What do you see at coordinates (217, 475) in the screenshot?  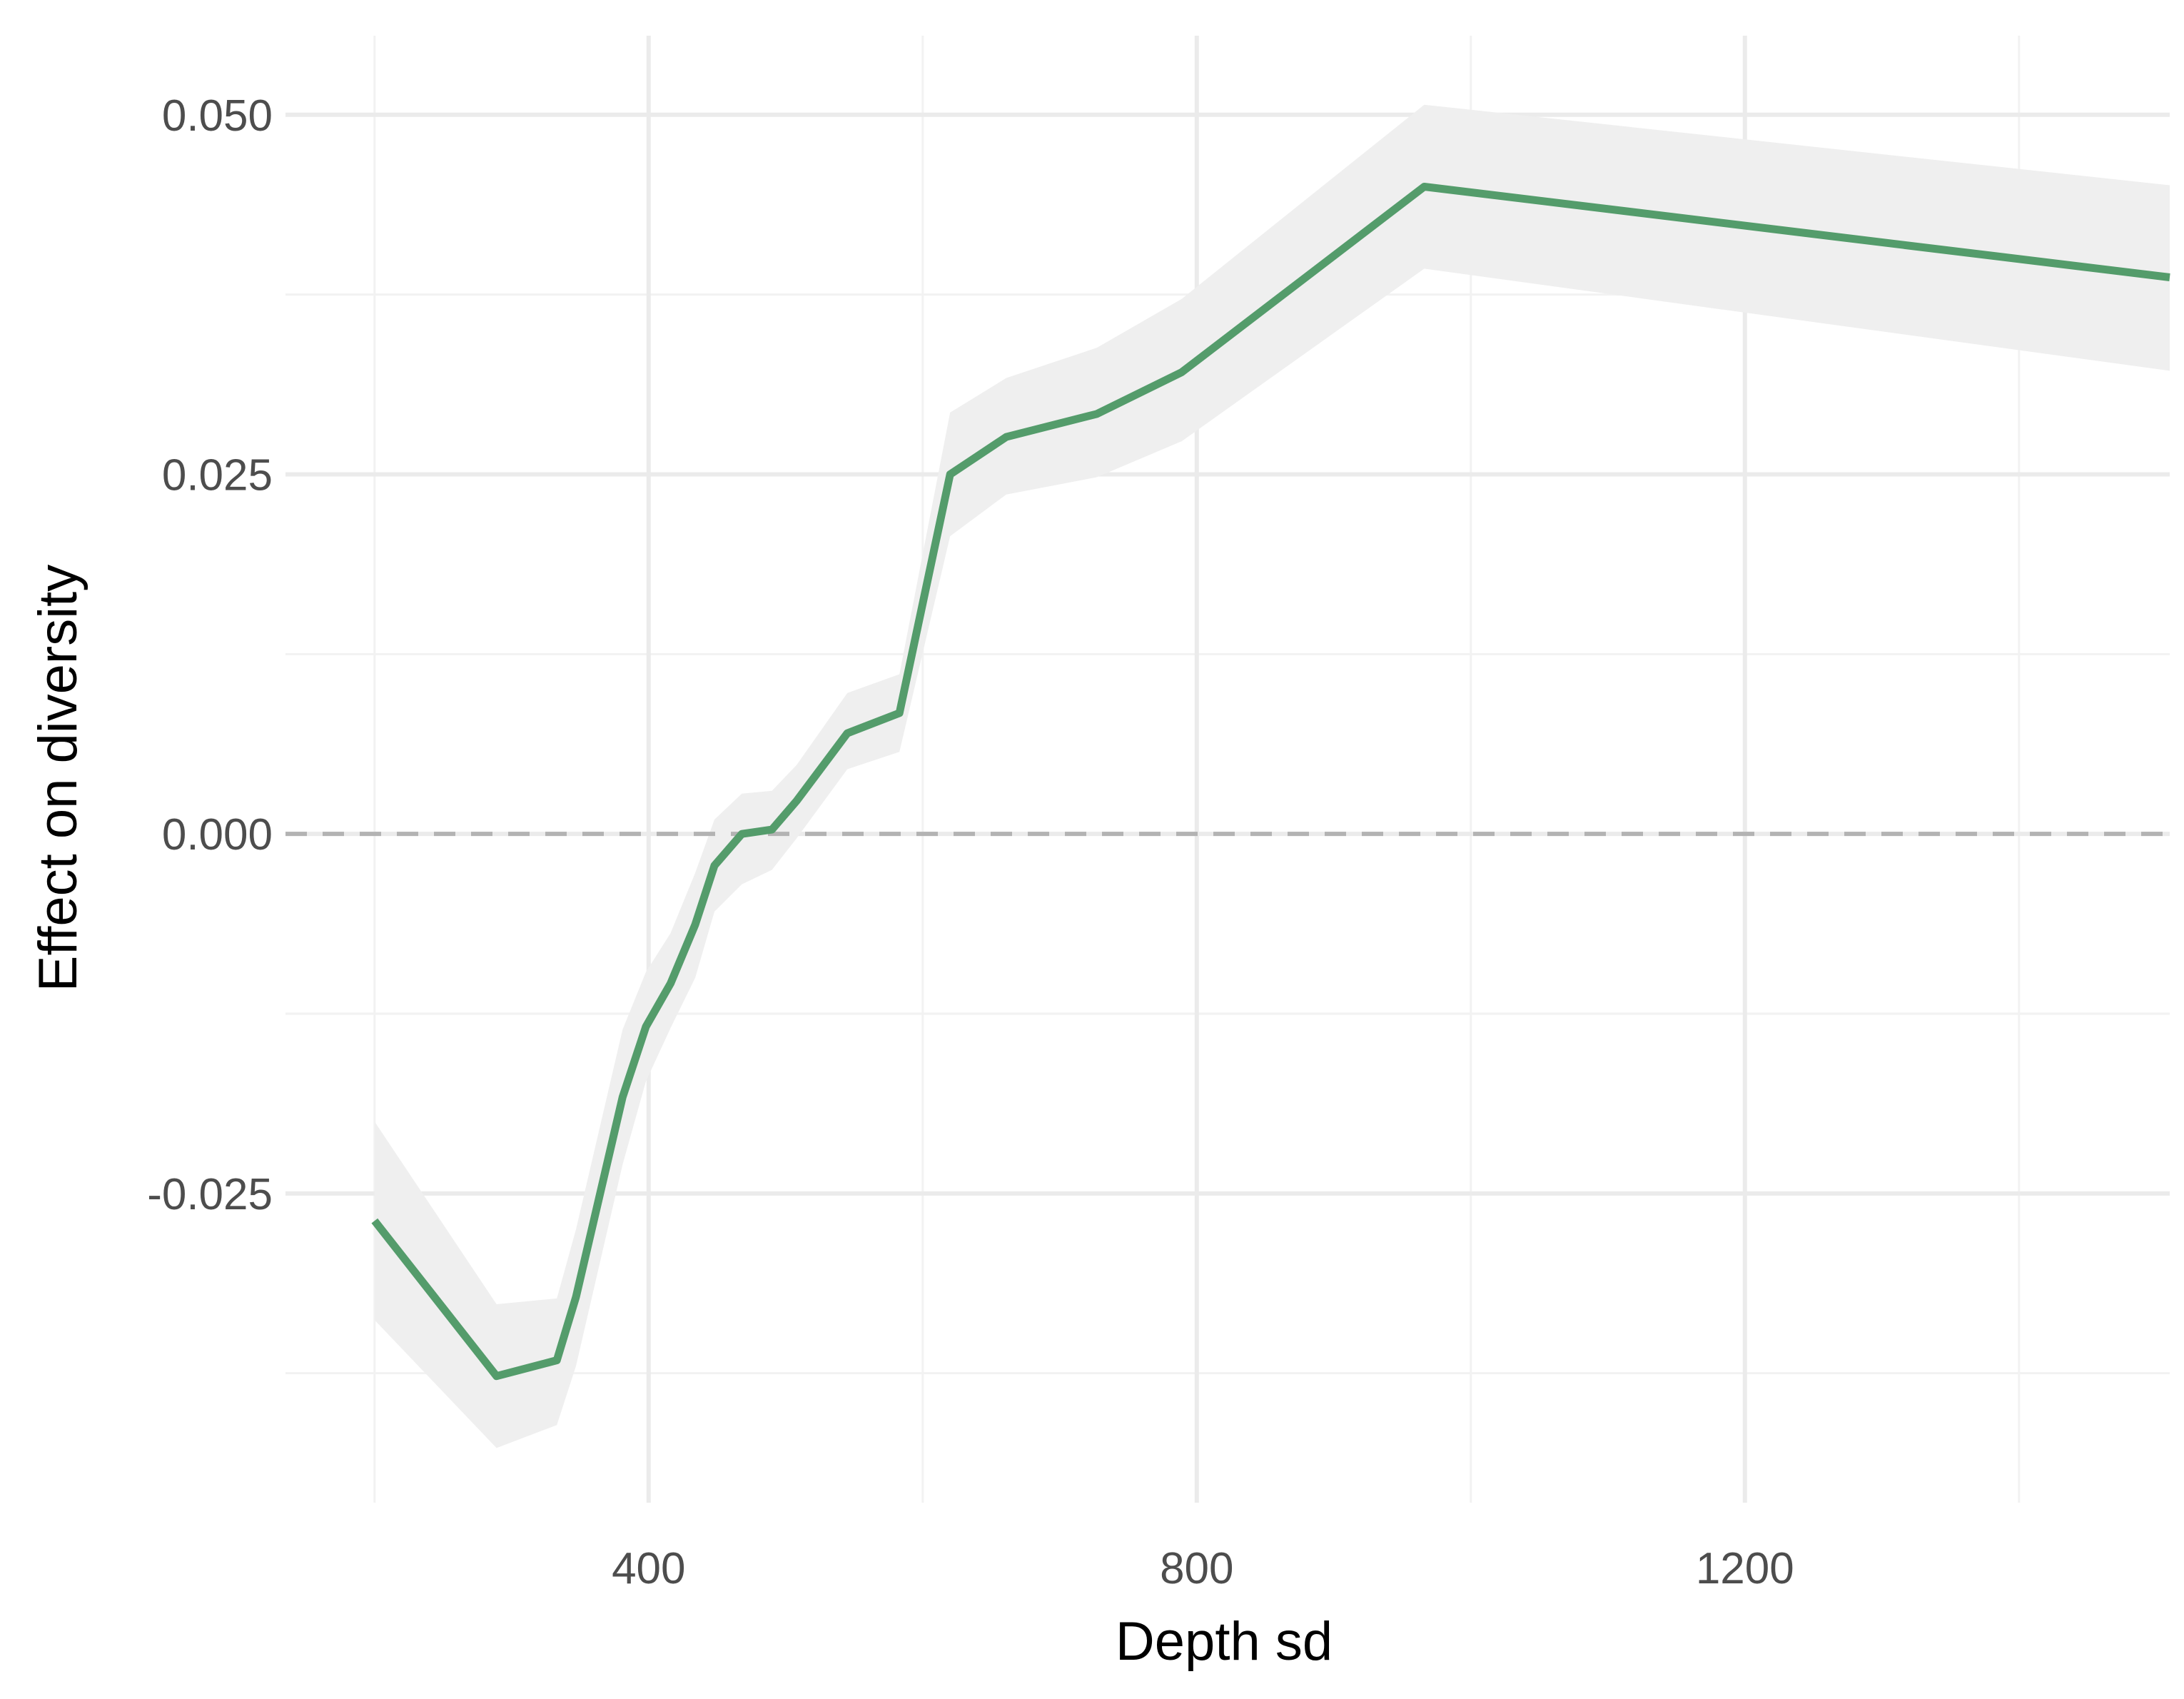 I see `y-tick-label: 0.025` at bounding box center [217, 475].